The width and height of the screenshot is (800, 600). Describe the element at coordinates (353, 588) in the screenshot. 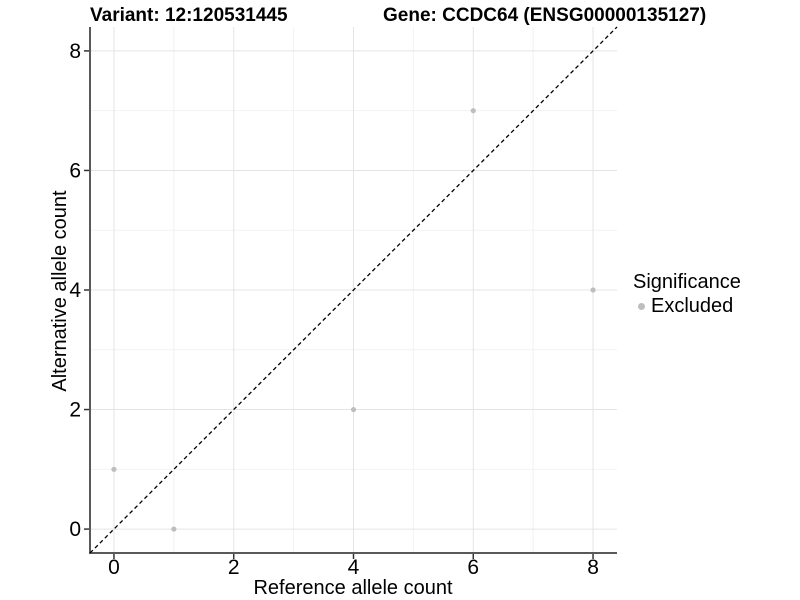

I see `x-axis-title: Reference allele count` at that location.